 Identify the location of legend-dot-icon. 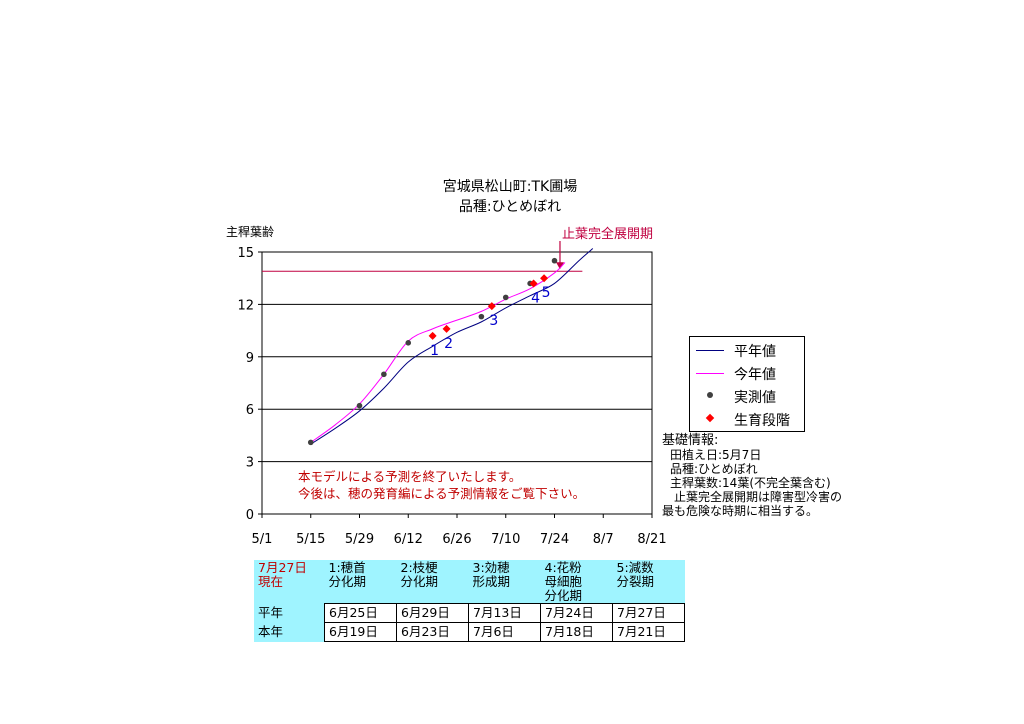
(710, 395).